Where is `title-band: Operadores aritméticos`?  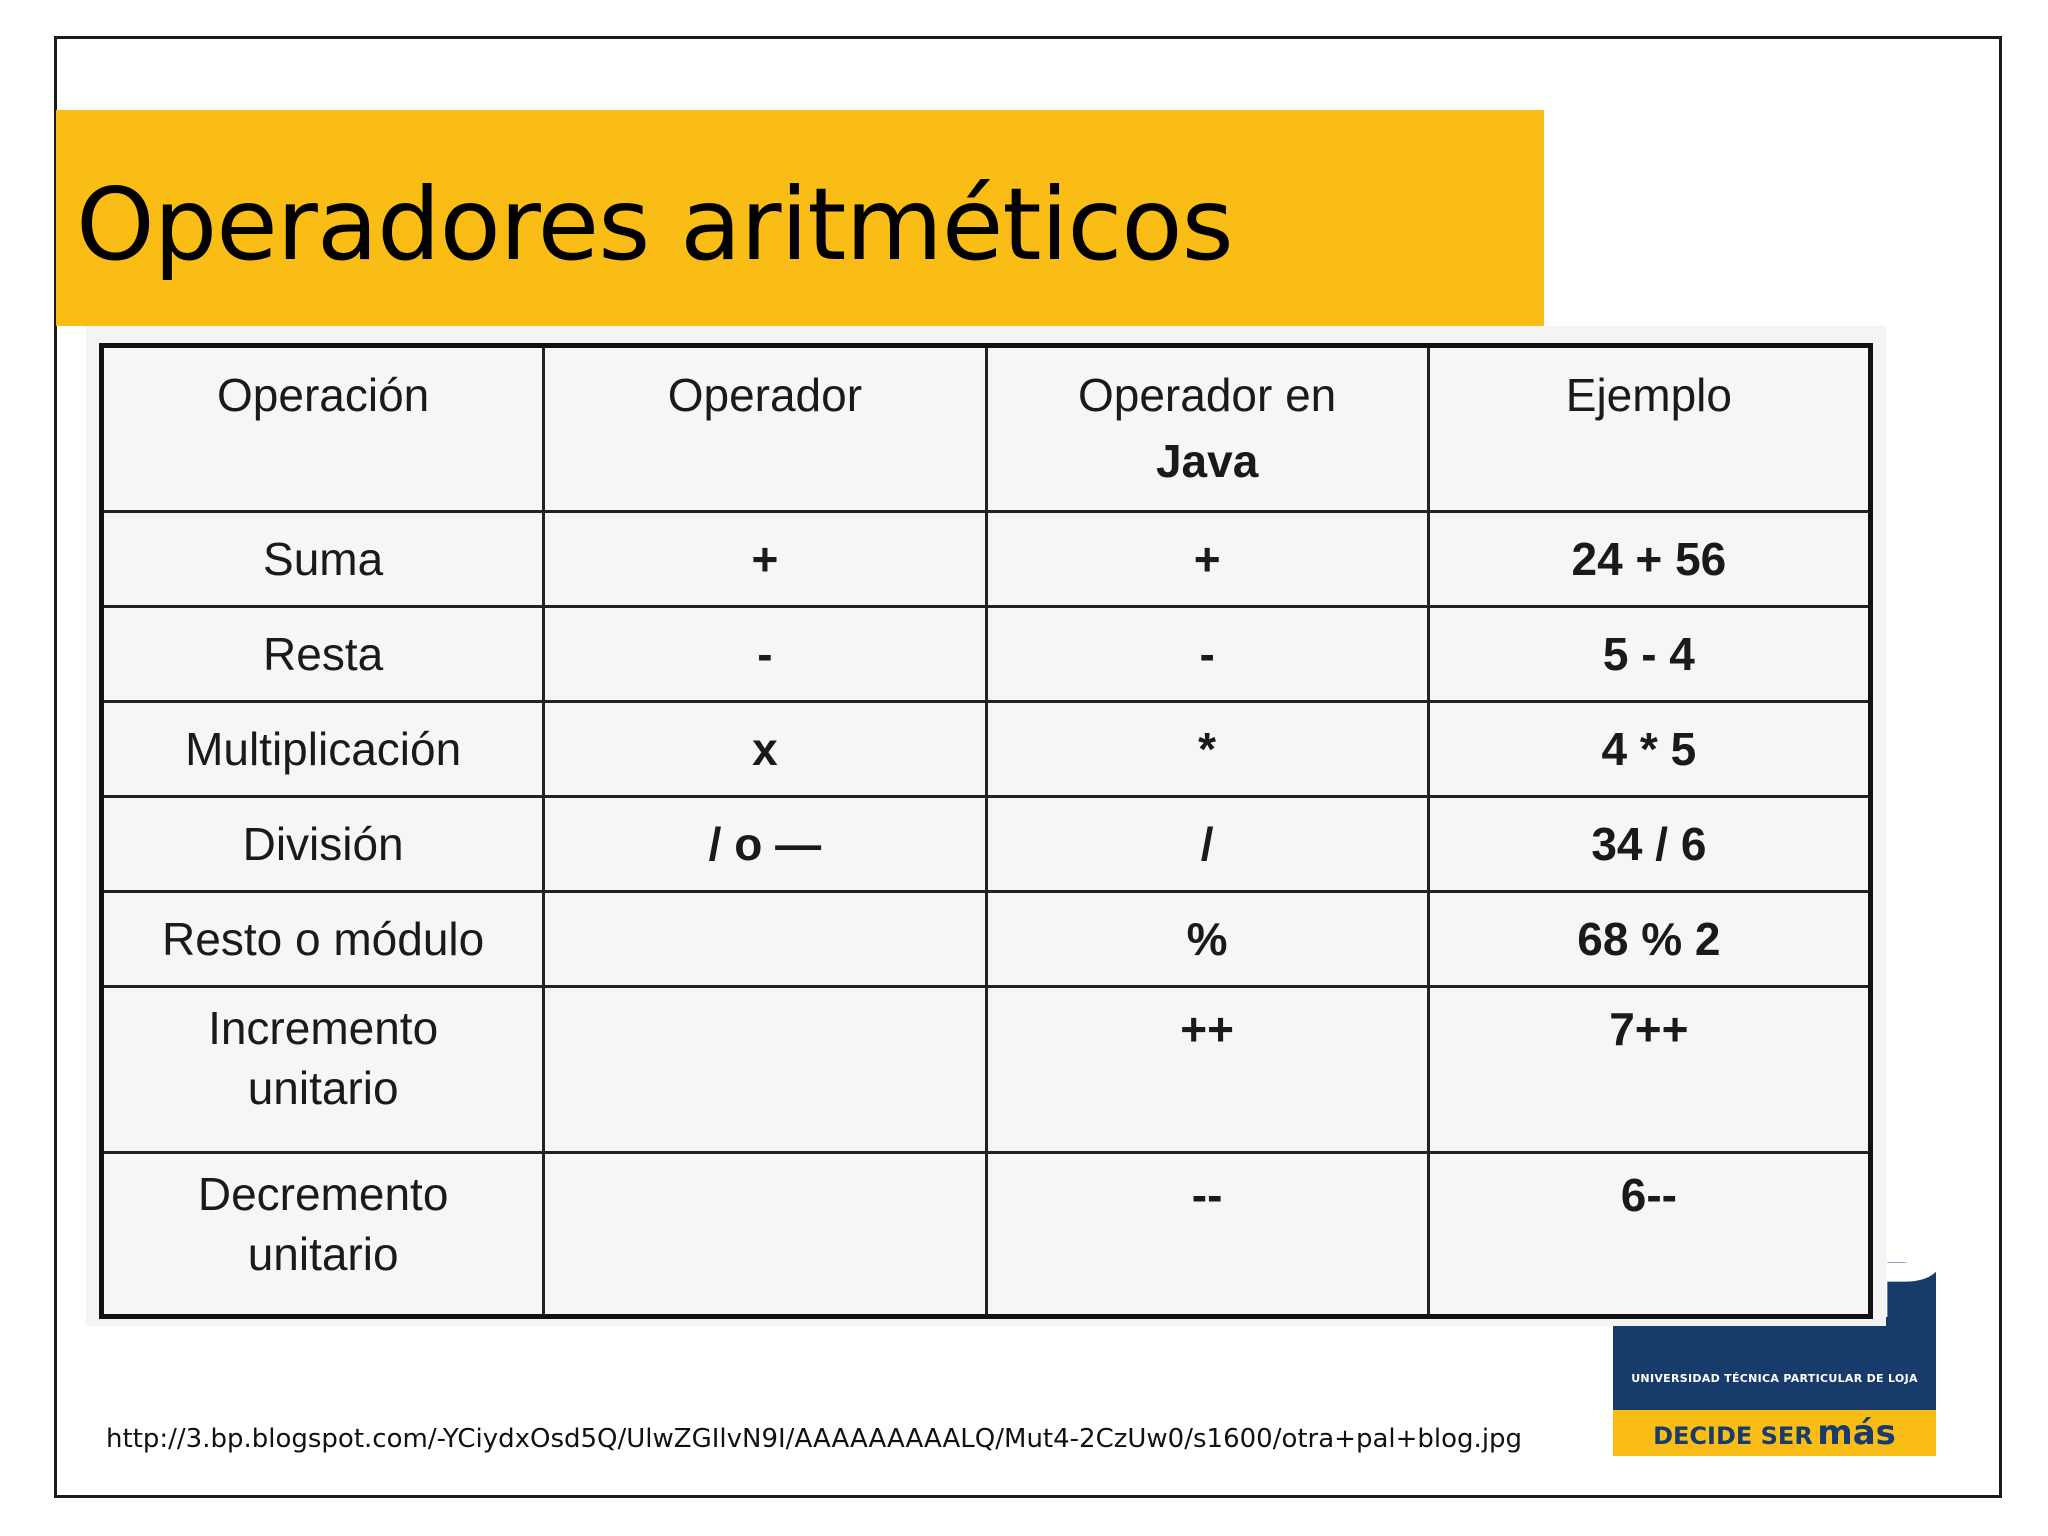
title-band: Operadores aritméticos is located at coordinates (800, 218).